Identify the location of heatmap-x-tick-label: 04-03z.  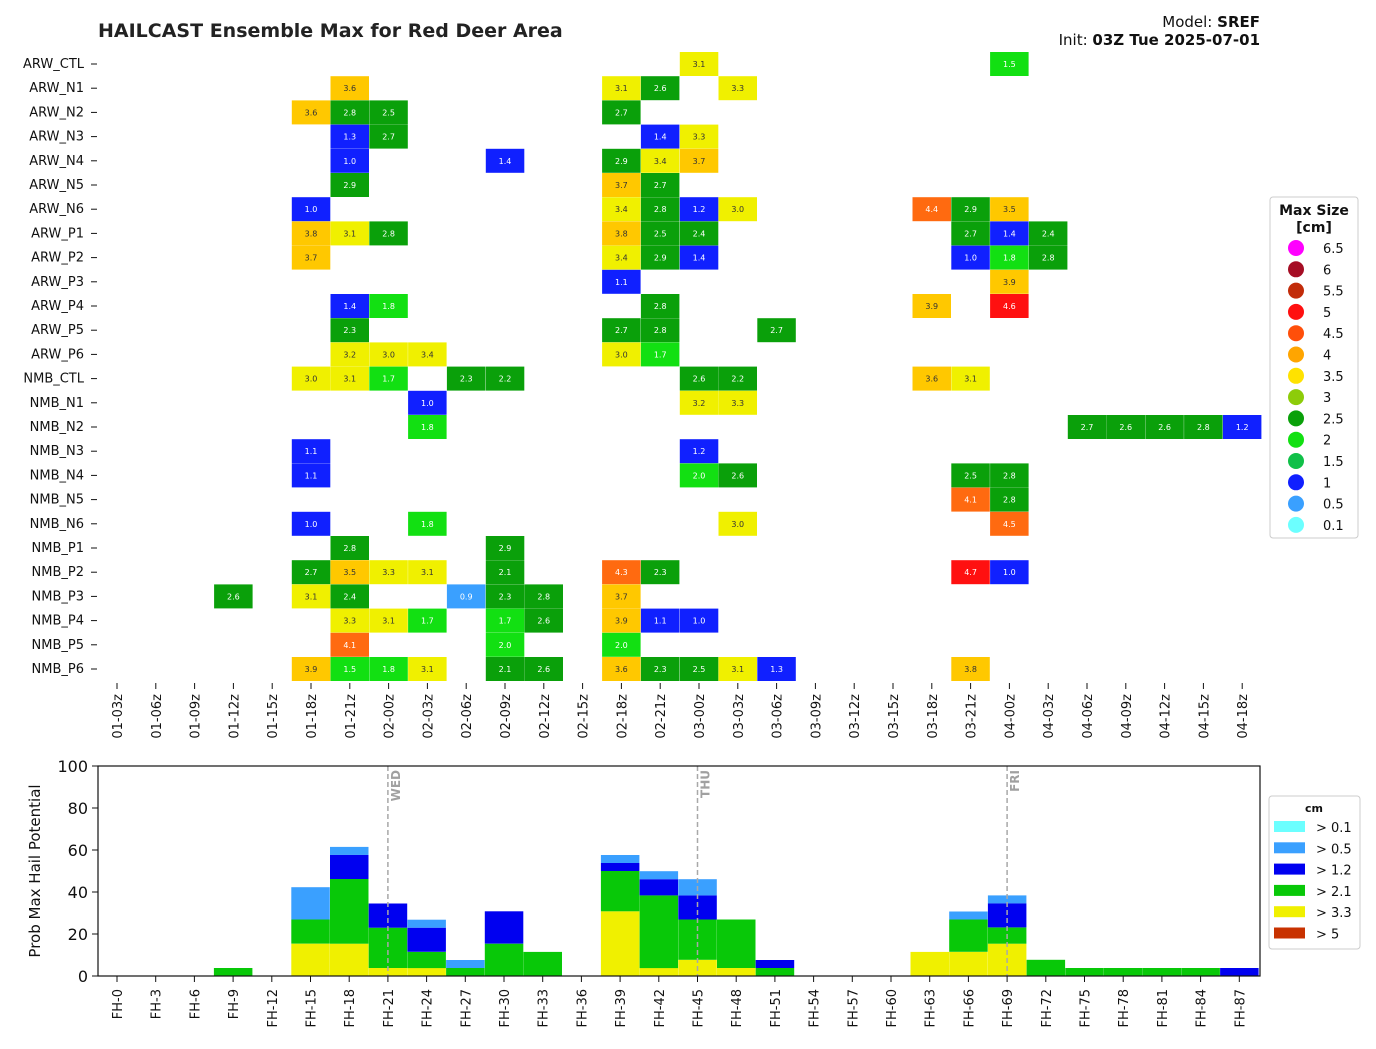
(1049, 716).